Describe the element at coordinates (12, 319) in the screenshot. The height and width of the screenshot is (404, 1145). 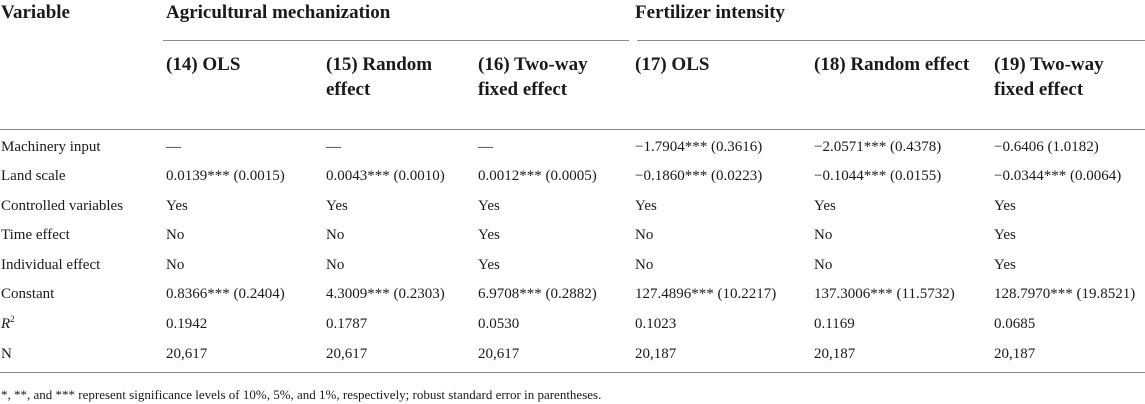
I see `r-squared-exponent: 2` at that location.